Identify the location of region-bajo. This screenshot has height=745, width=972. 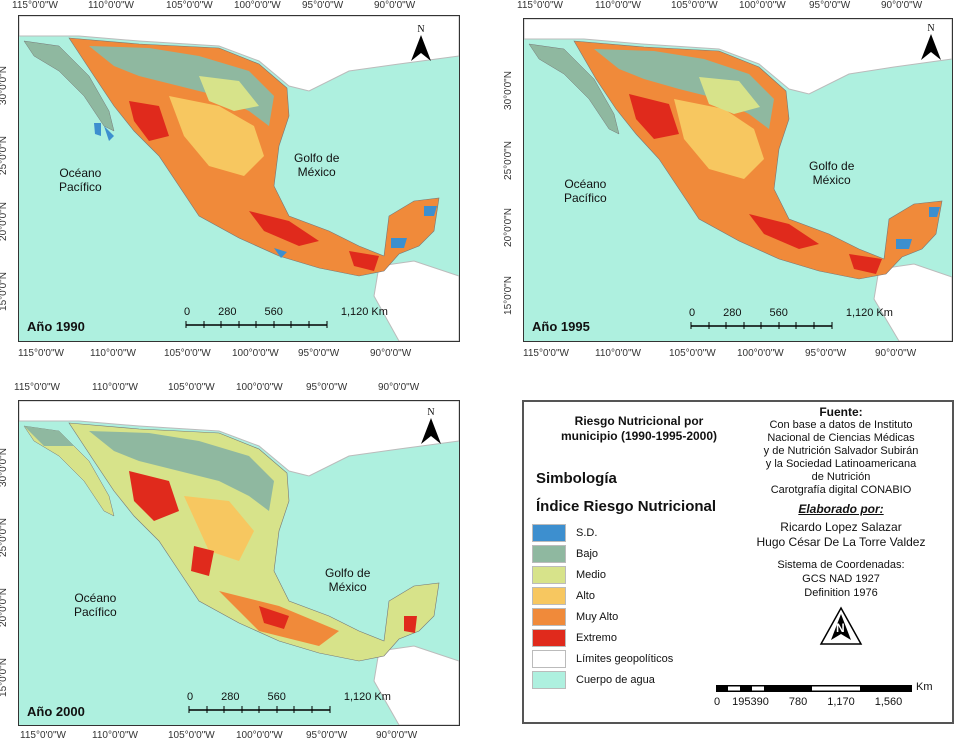
(684, 89).